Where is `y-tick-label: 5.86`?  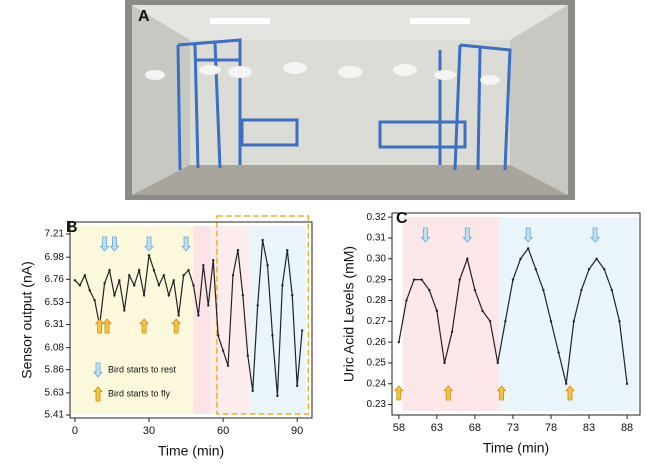 y-tick-label: 5.86 is located at coordinates (55, 369).